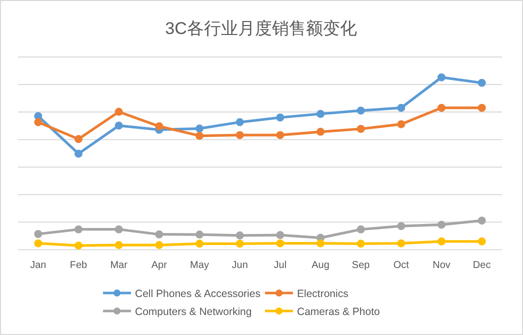 This screenshot has width=523, height=335. What do you see at coordinates (338, 312) in the screenshot?
I see `legend-label: Cameras & Photo` at bounding box center [338, 312].